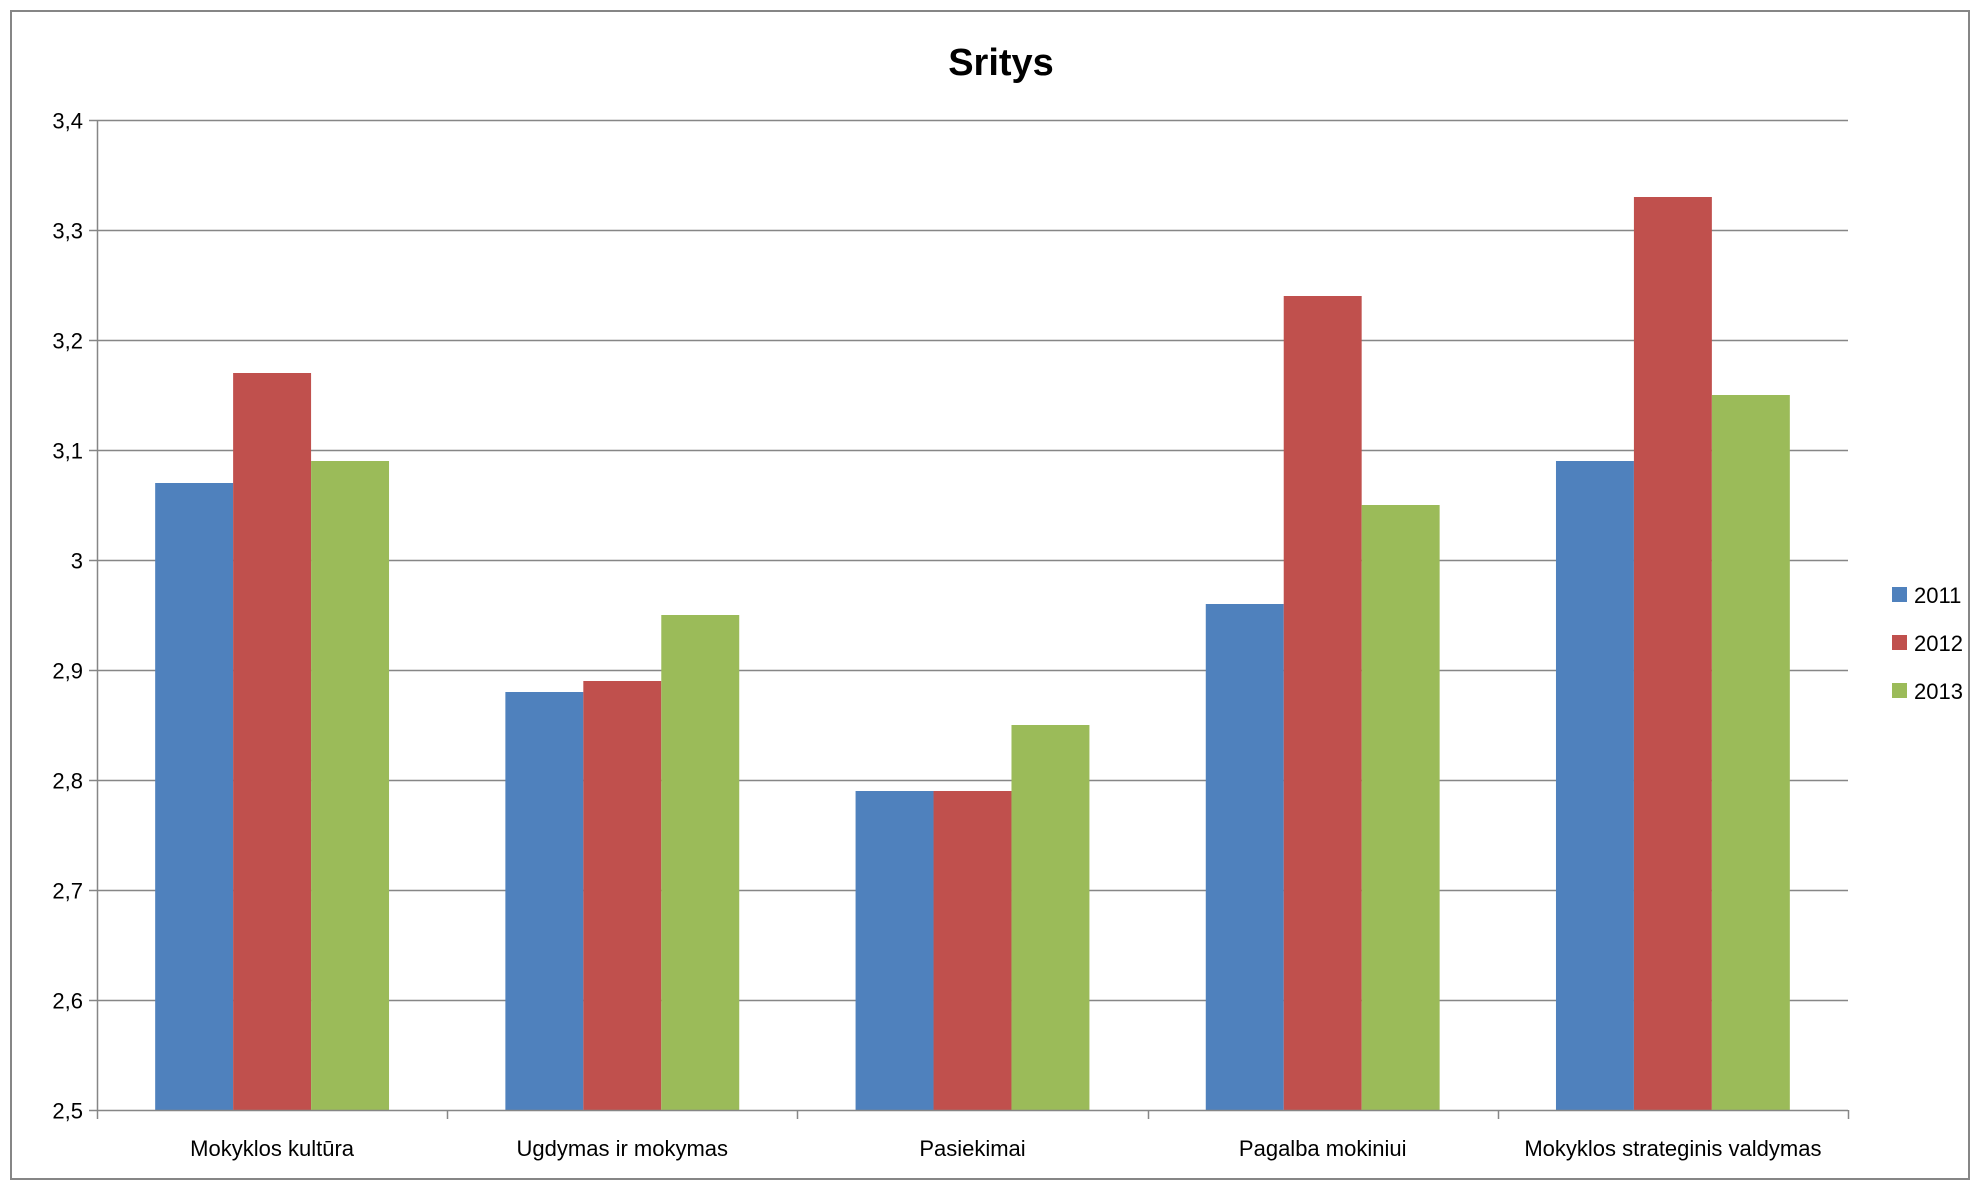 The image size is (1982, 1192). I want to click on y-tick-label: 2,7, so click(67, 891).